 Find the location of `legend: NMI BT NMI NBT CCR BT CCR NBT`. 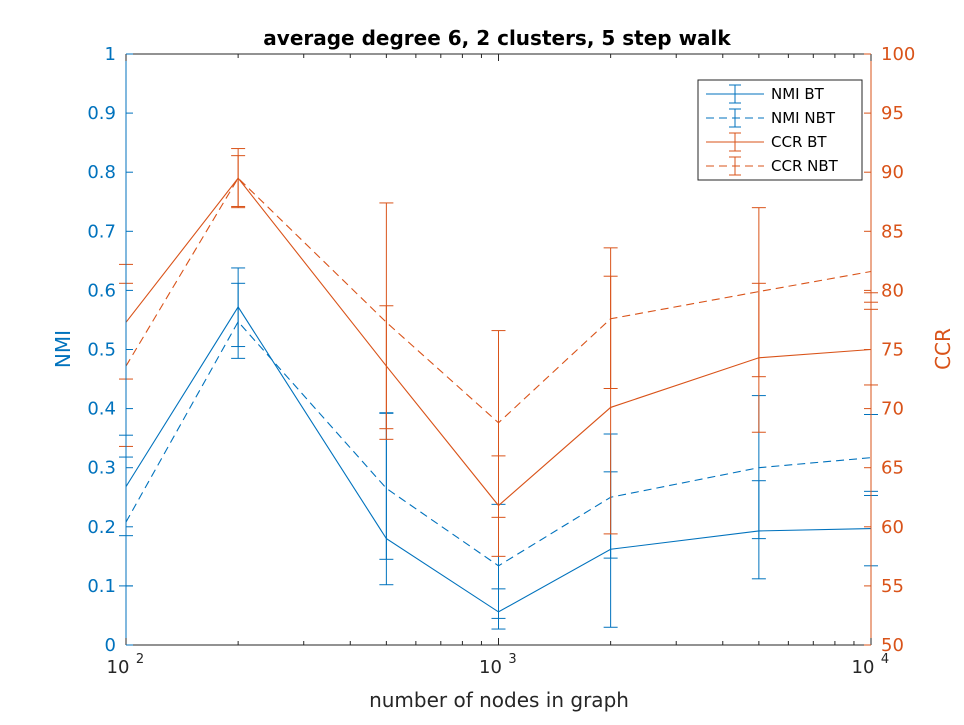

legend: NMI BT NMI NBT CCR BT CCR NBT is located at coordinates (780, 130).